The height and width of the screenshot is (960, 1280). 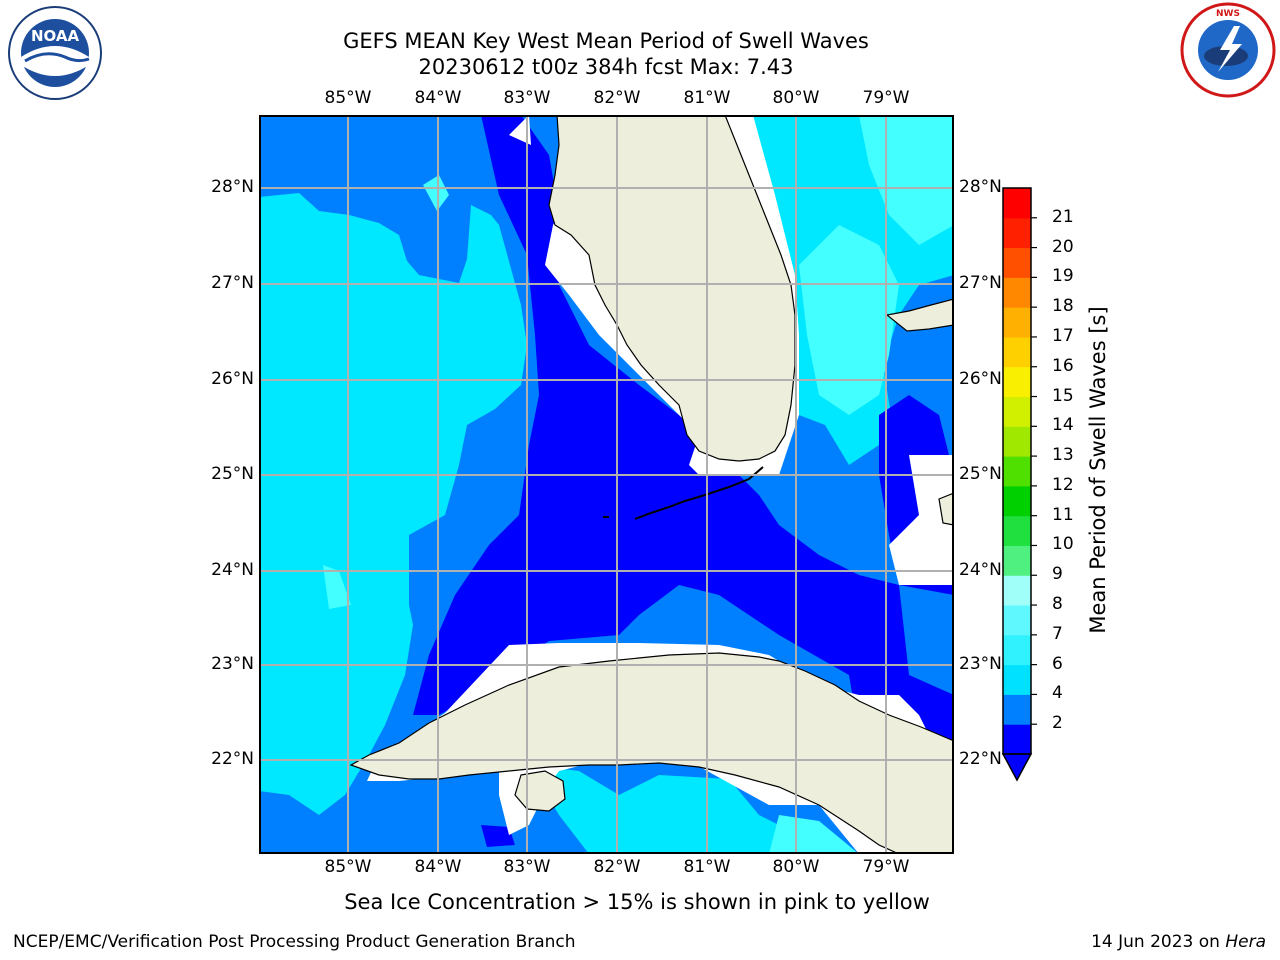 I want to click on svg-text: NWS, so click(x=1228, y=14).